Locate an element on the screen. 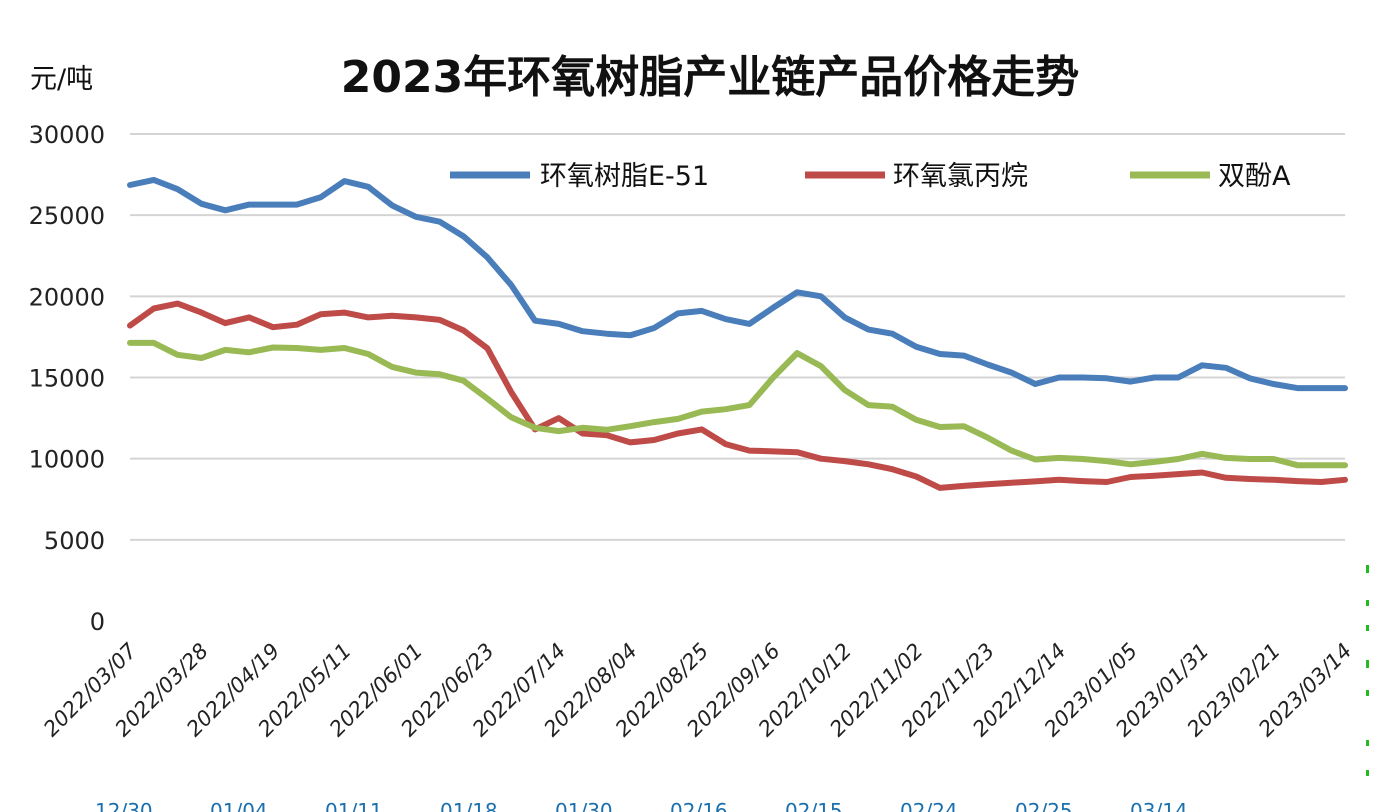 The image size is (1375, 812). y-tick-label: 30000 is located at coordinates (67, 135).